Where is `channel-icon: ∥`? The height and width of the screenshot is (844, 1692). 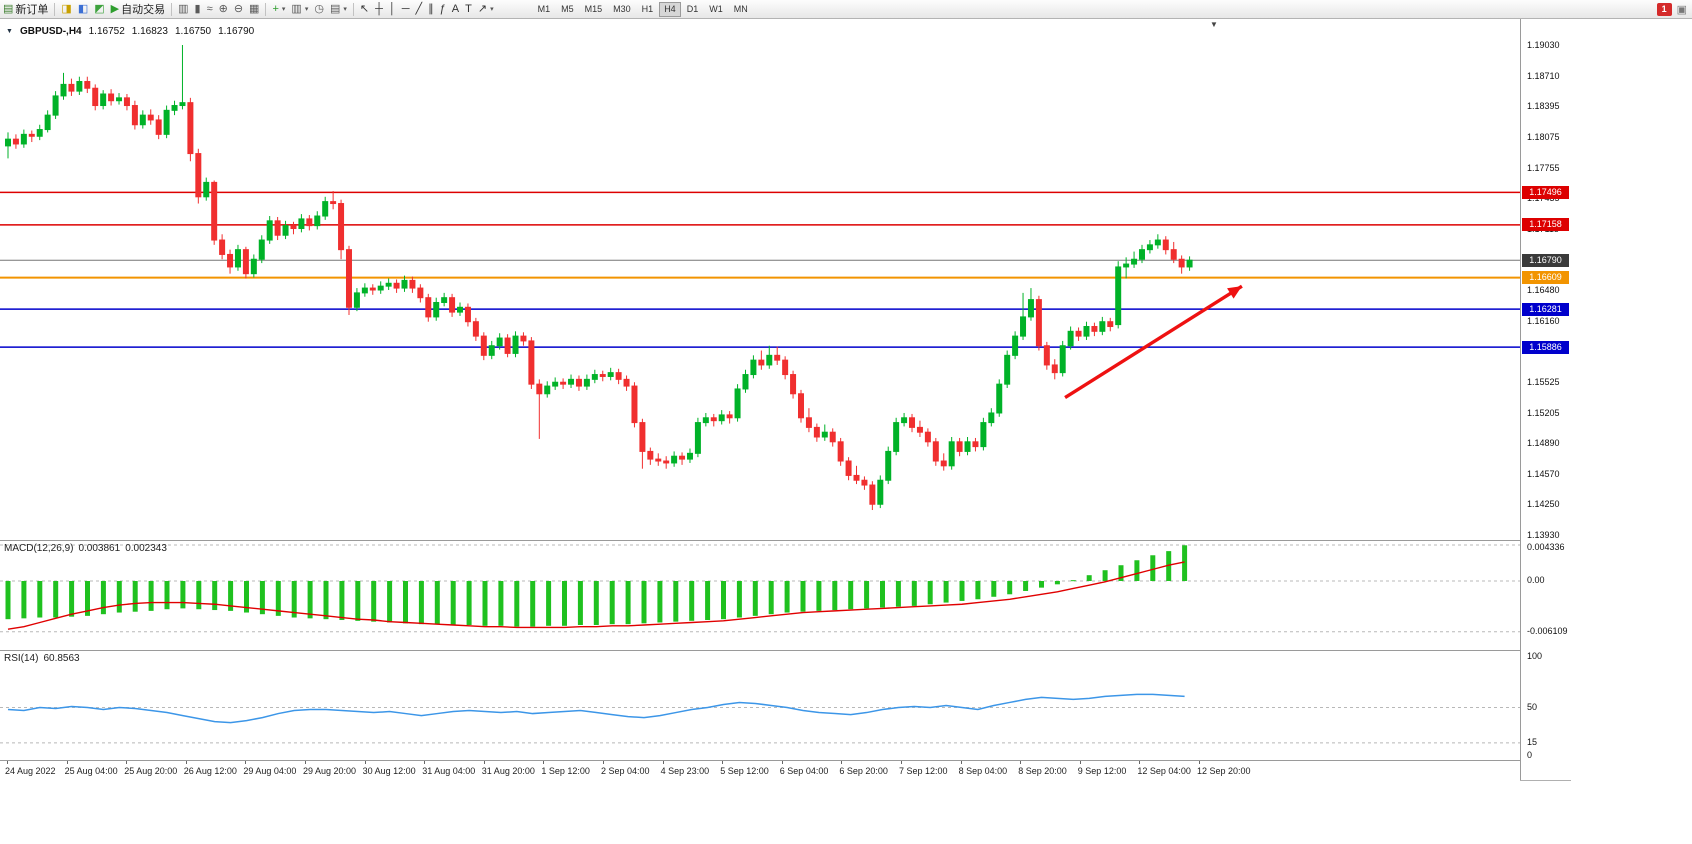 channel-icon: ∥ is located at coordinates (431, 9).